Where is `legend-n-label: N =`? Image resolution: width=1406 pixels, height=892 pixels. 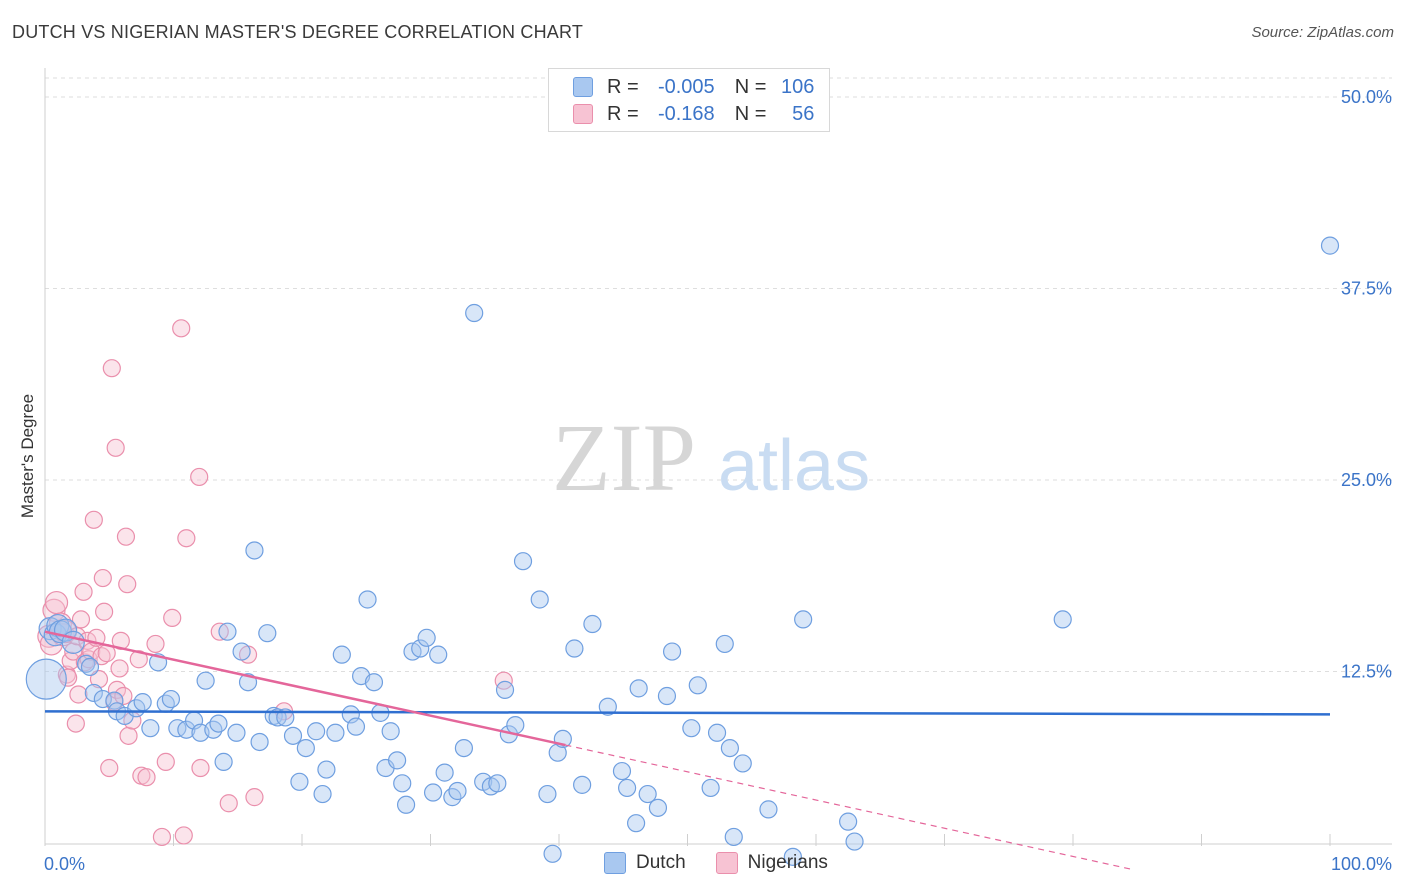
legend-n-label: N = is located at coordinates (750, 86).